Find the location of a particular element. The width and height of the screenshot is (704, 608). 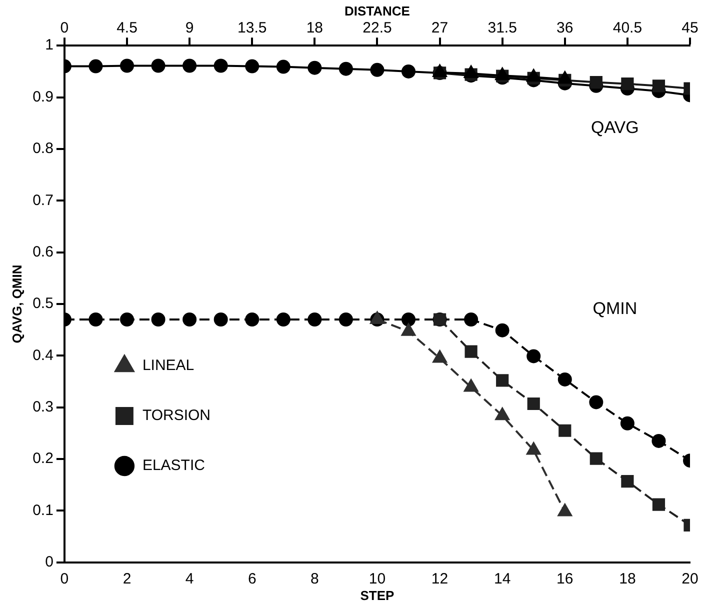

x2-axis-title: DISTANCE is located at coordinates (377, 10).